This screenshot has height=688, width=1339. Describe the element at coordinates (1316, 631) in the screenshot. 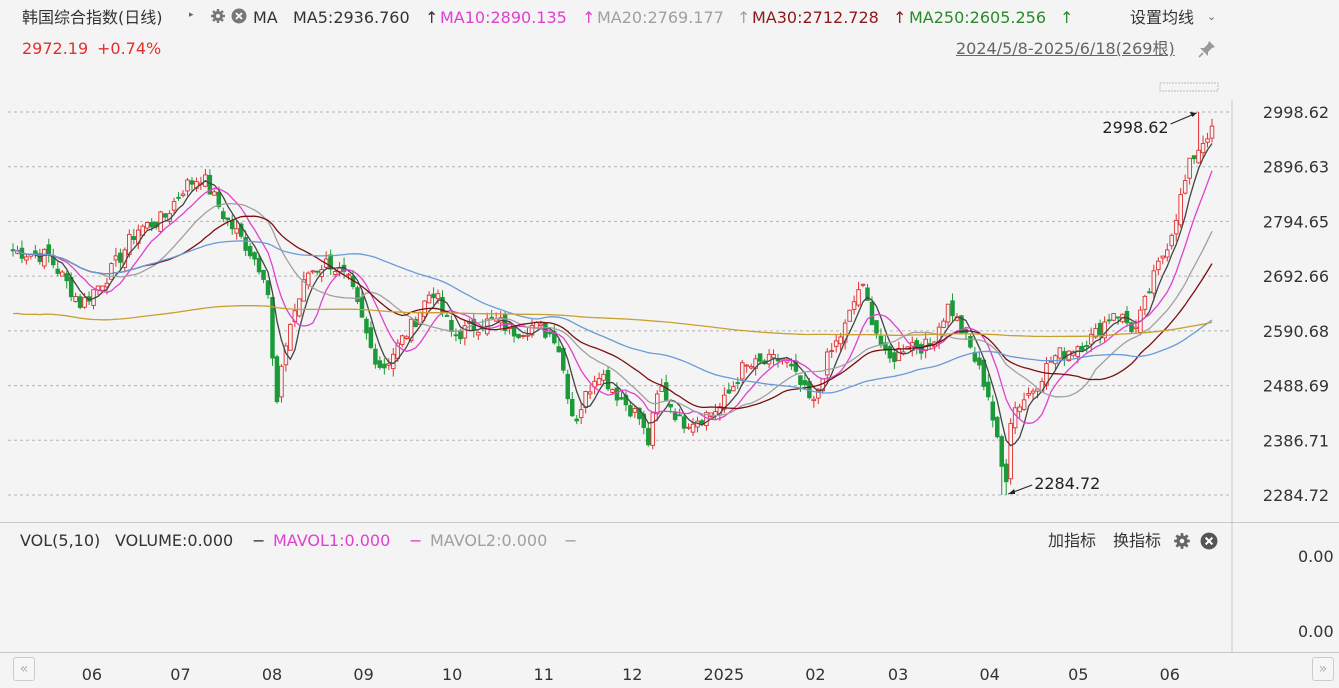

I see `vol-axis-bottom: 0.00` at that location.